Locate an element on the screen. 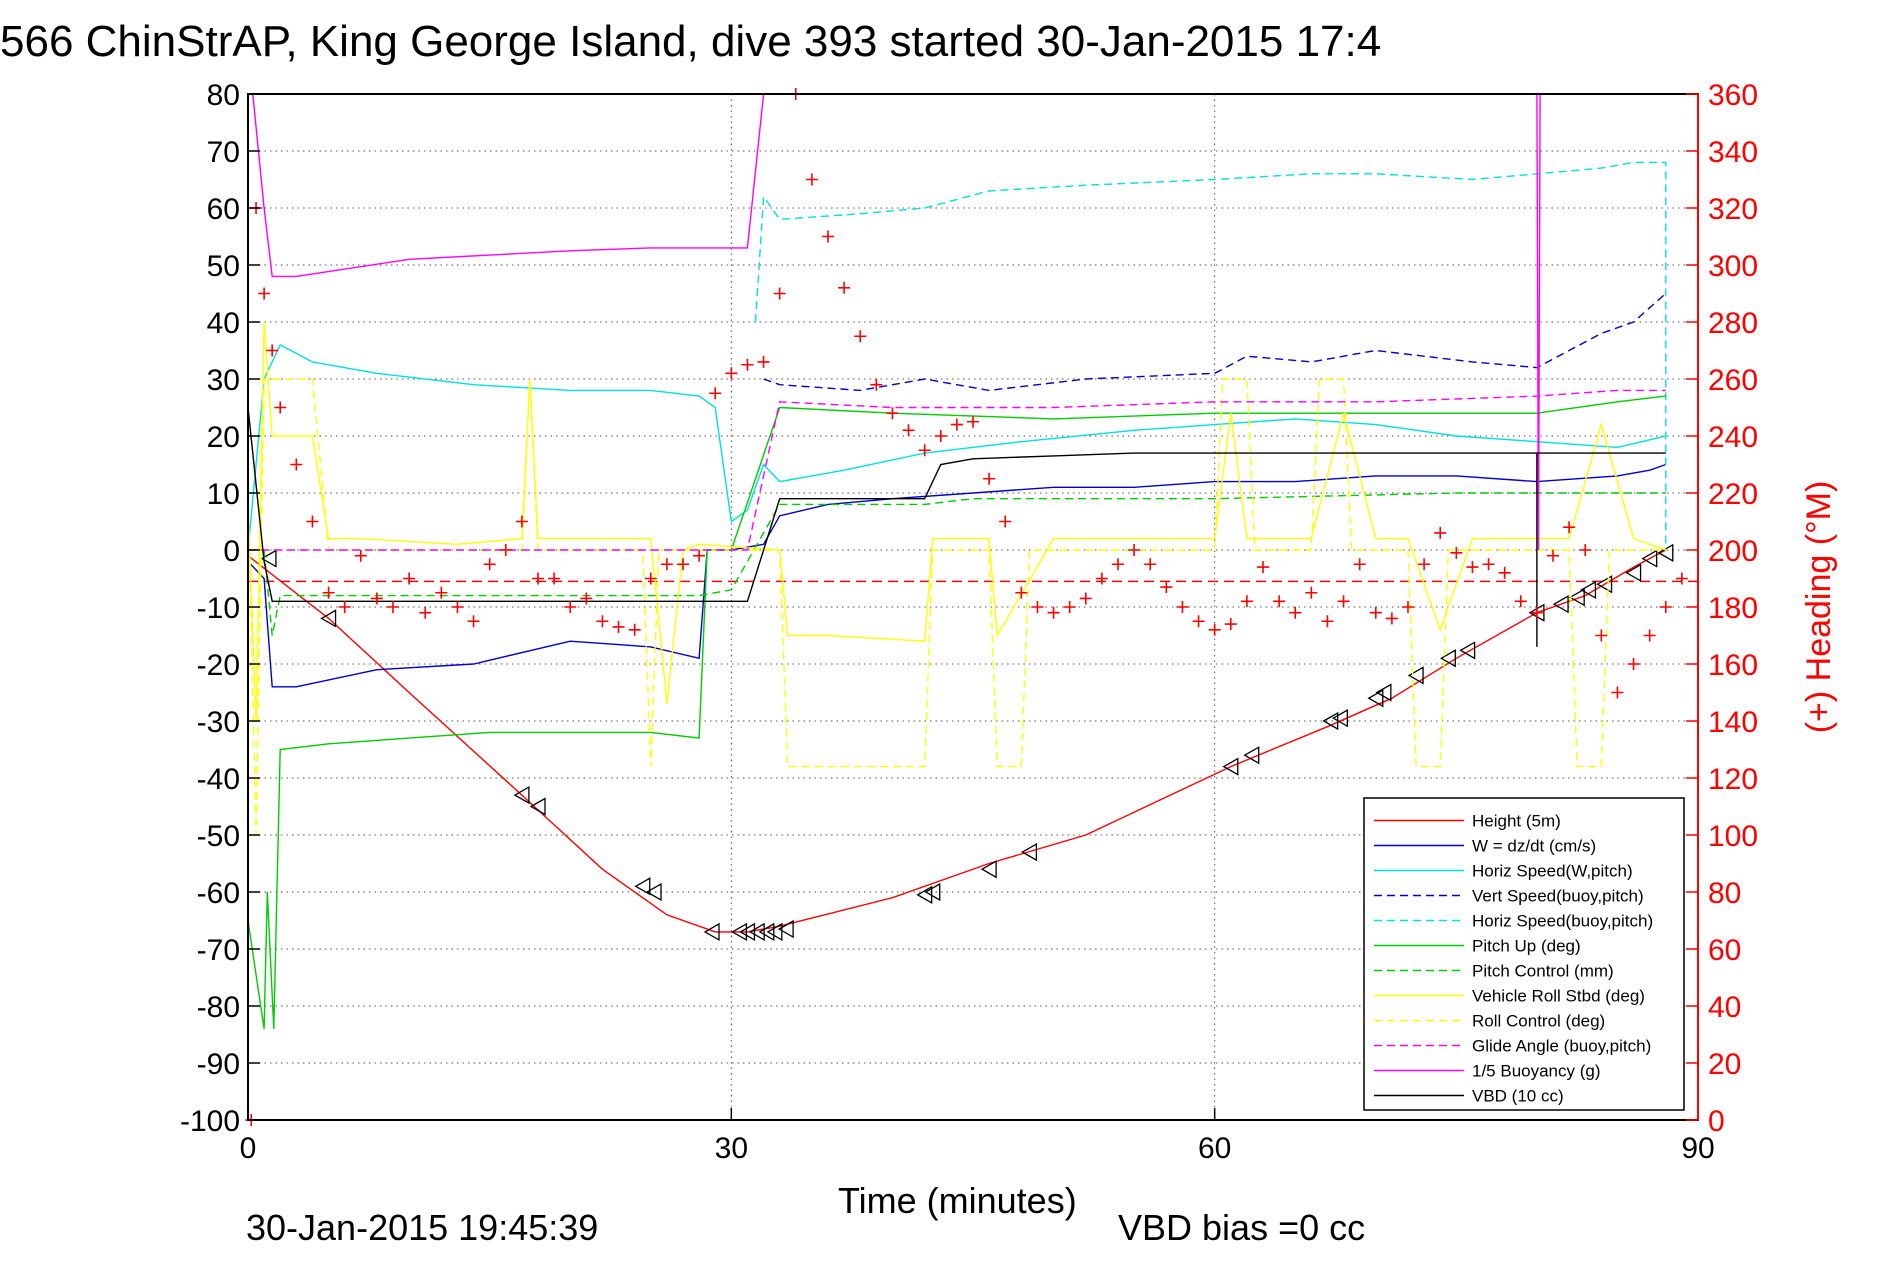 The height and width of the screenshot is (1262, 1891). series-line-vbd-10-cc is located at coordinates (956, 527).